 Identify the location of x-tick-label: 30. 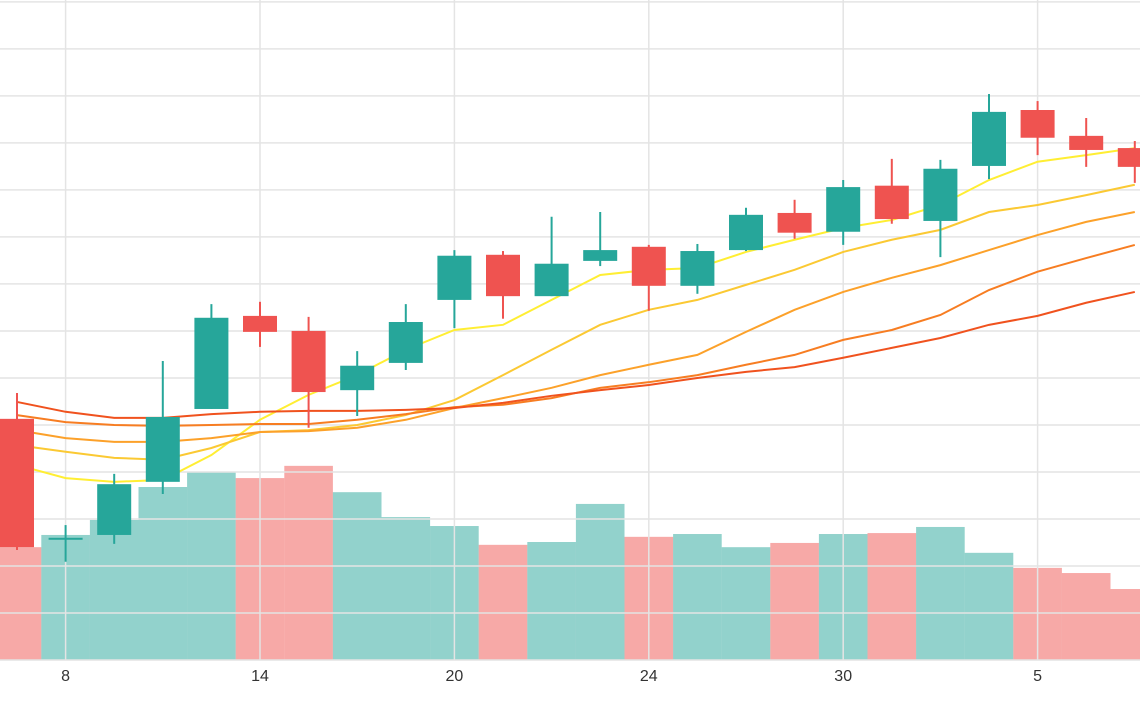
(843, 676).